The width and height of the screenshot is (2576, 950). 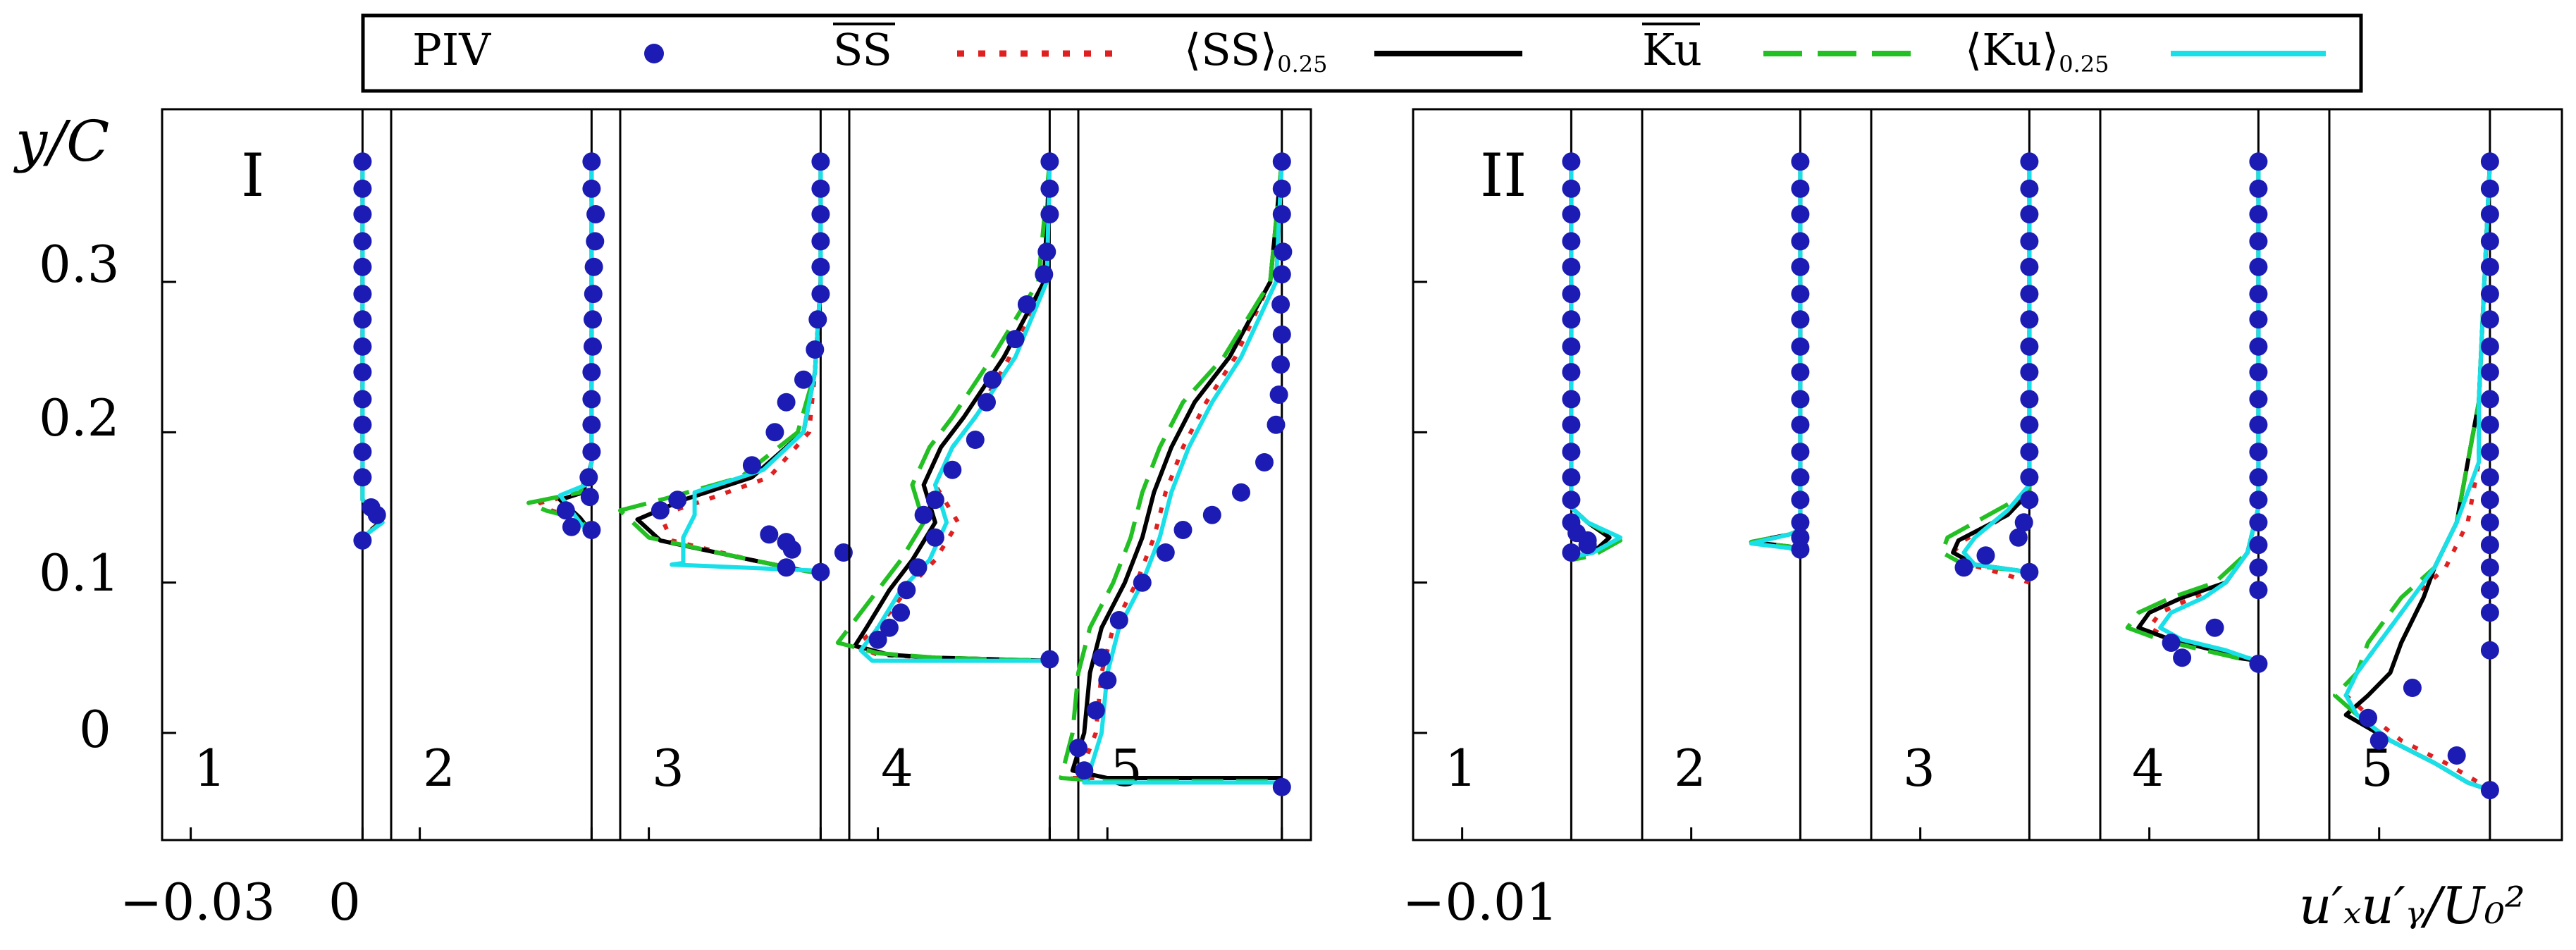 I want to click on station-label: 4, so click(x=2148, y=768).